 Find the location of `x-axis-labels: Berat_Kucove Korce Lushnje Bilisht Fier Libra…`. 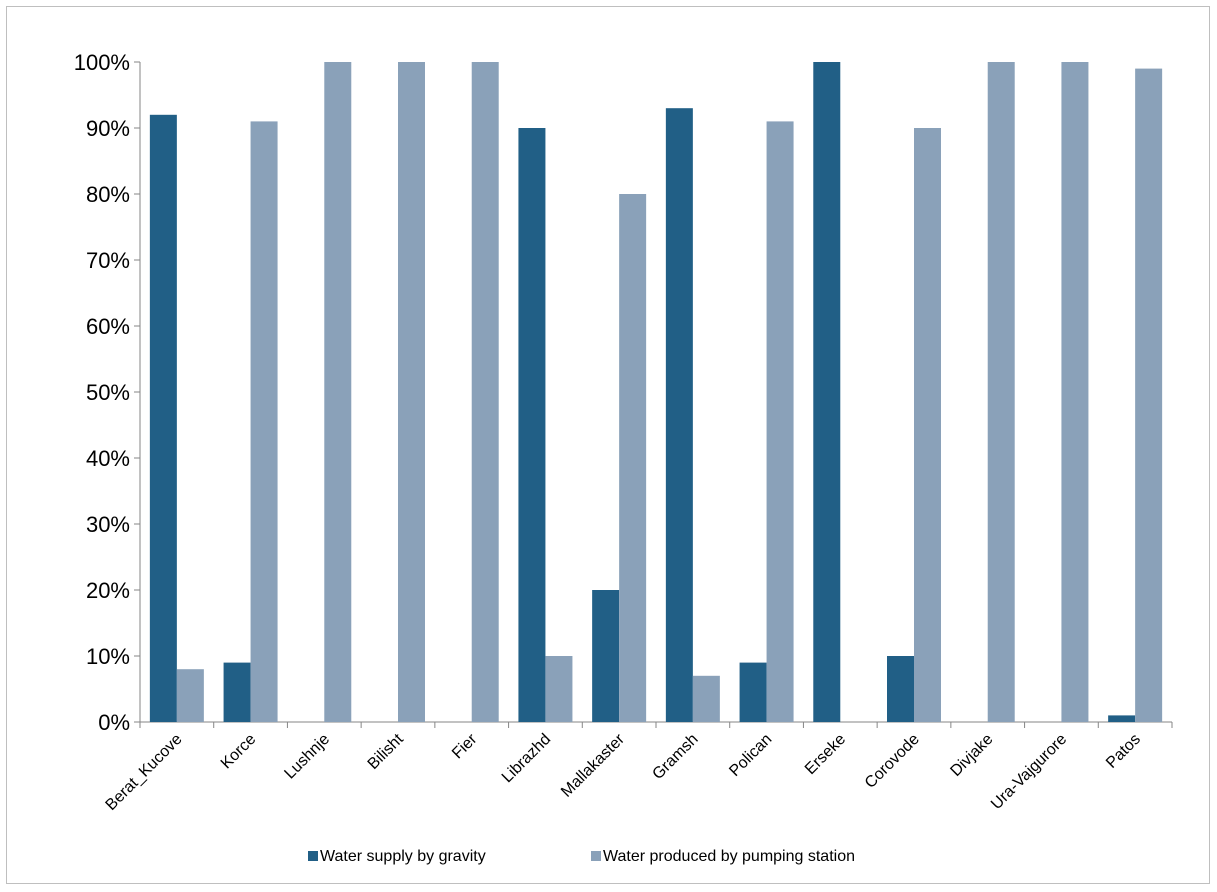

x-axis-labels: Berat_Kucove Korce Lushnje Bilisht Fier Libra… is located at coordinates (623, 772).